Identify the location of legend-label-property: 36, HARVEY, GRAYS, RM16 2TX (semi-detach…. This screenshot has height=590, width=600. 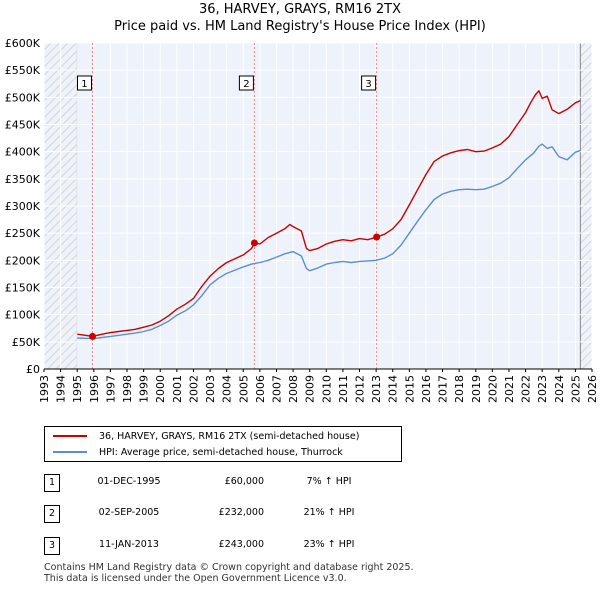
(229, 436).